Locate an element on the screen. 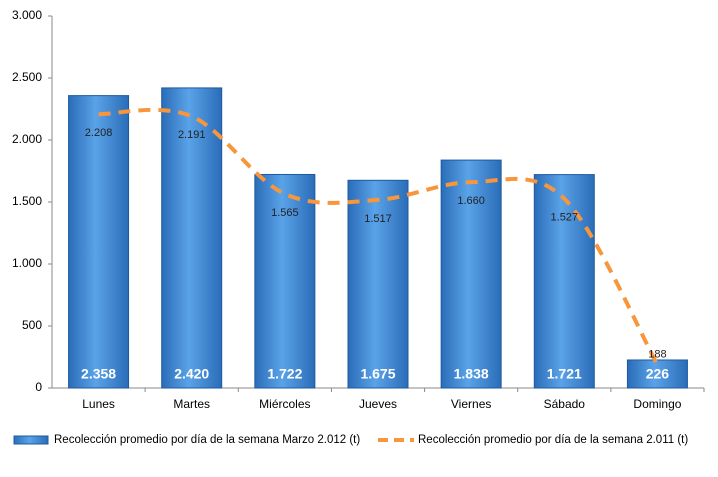 This screenshot has width=718, height=477. line-value-label: 1.527 is located at coordinates (565, 218).